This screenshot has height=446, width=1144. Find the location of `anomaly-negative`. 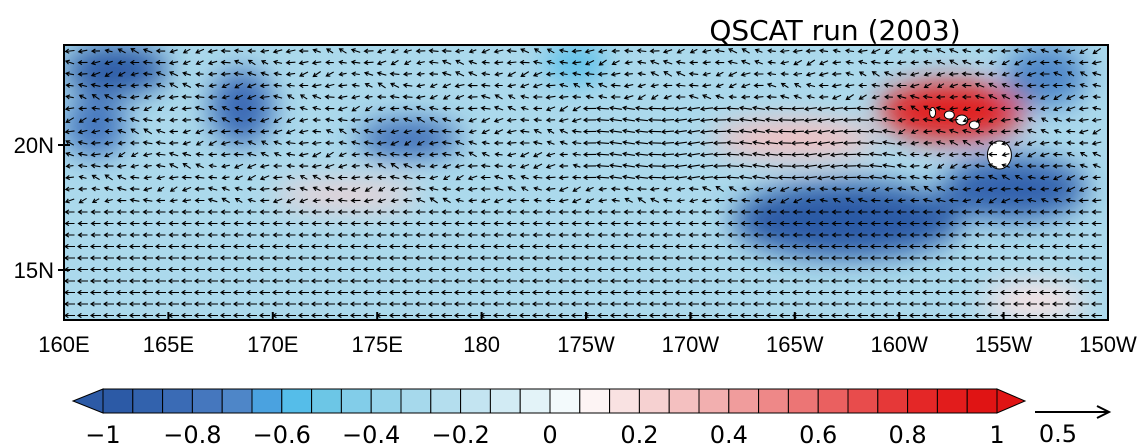

anomaly-negative is located at coordinates (241, 107).